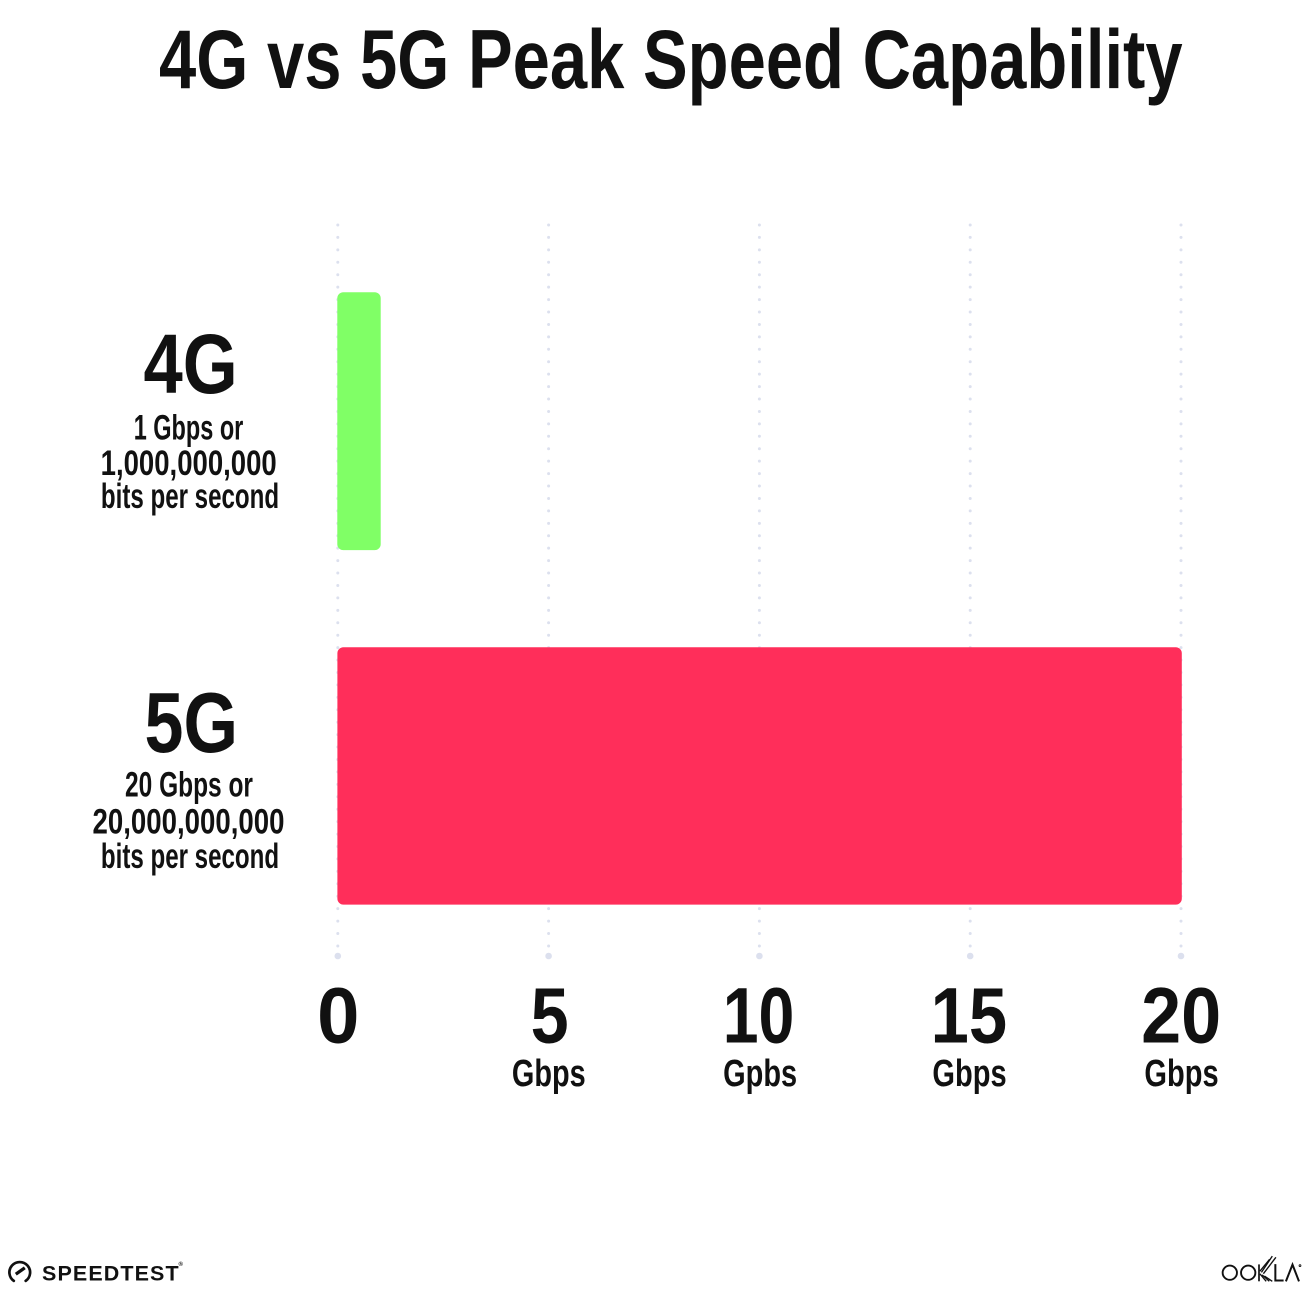 The height and width of the screenshot is (1315, 1308). Describe the element at coordinates (338, 1016) in the screenshot. I see `svg-text: 0` at that location.